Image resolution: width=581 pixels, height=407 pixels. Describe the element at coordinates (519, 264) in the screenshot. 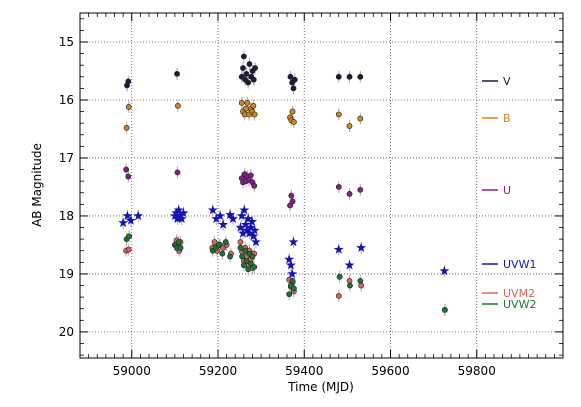

I see `legend-label-uvw1: UVW1` at that location.